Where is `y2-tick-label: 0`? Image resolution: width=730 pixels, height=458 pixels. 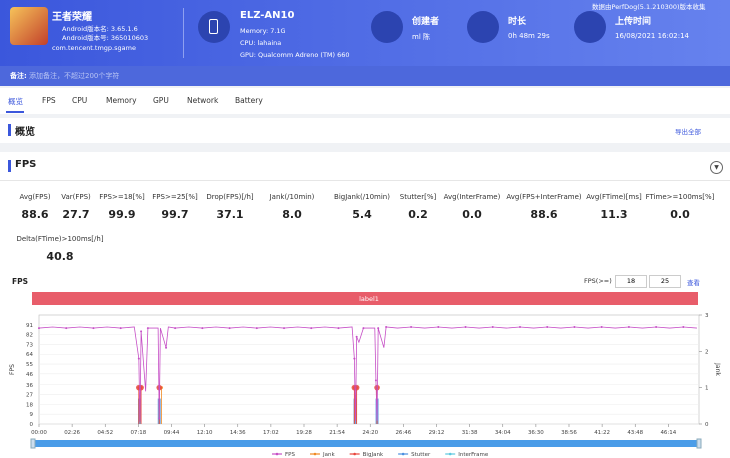 y2-tick-label: 0 is located at coordinates (707, 425).